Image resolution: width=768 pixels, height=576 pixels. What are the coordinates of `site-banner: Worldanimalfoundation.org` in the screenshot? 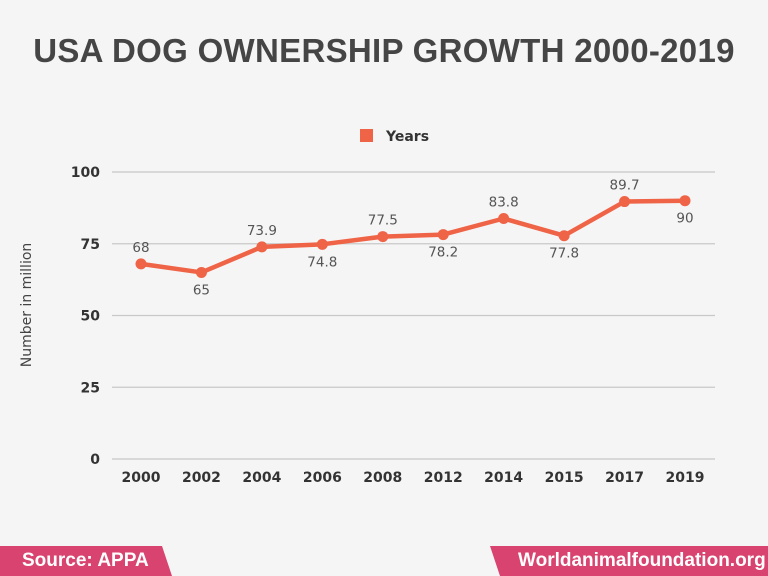 It's located at (629, 561).